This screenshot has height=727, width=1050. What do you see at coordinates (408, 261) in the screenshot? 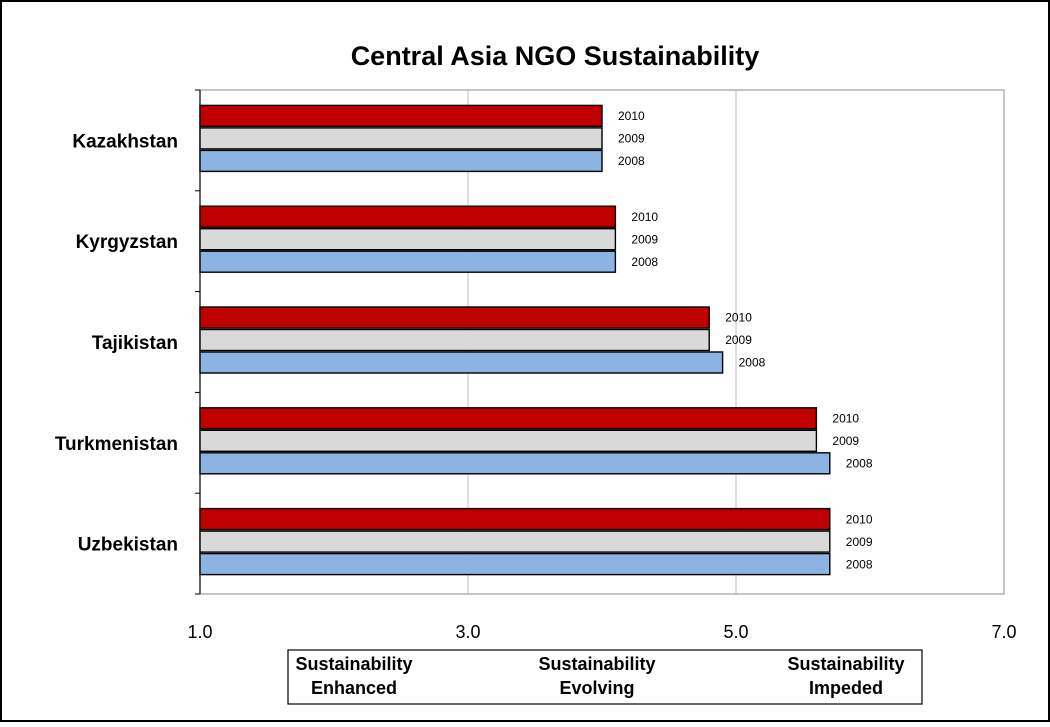
I see `bar-2008-kyrgyzstan` at bounding box center [408, 261].